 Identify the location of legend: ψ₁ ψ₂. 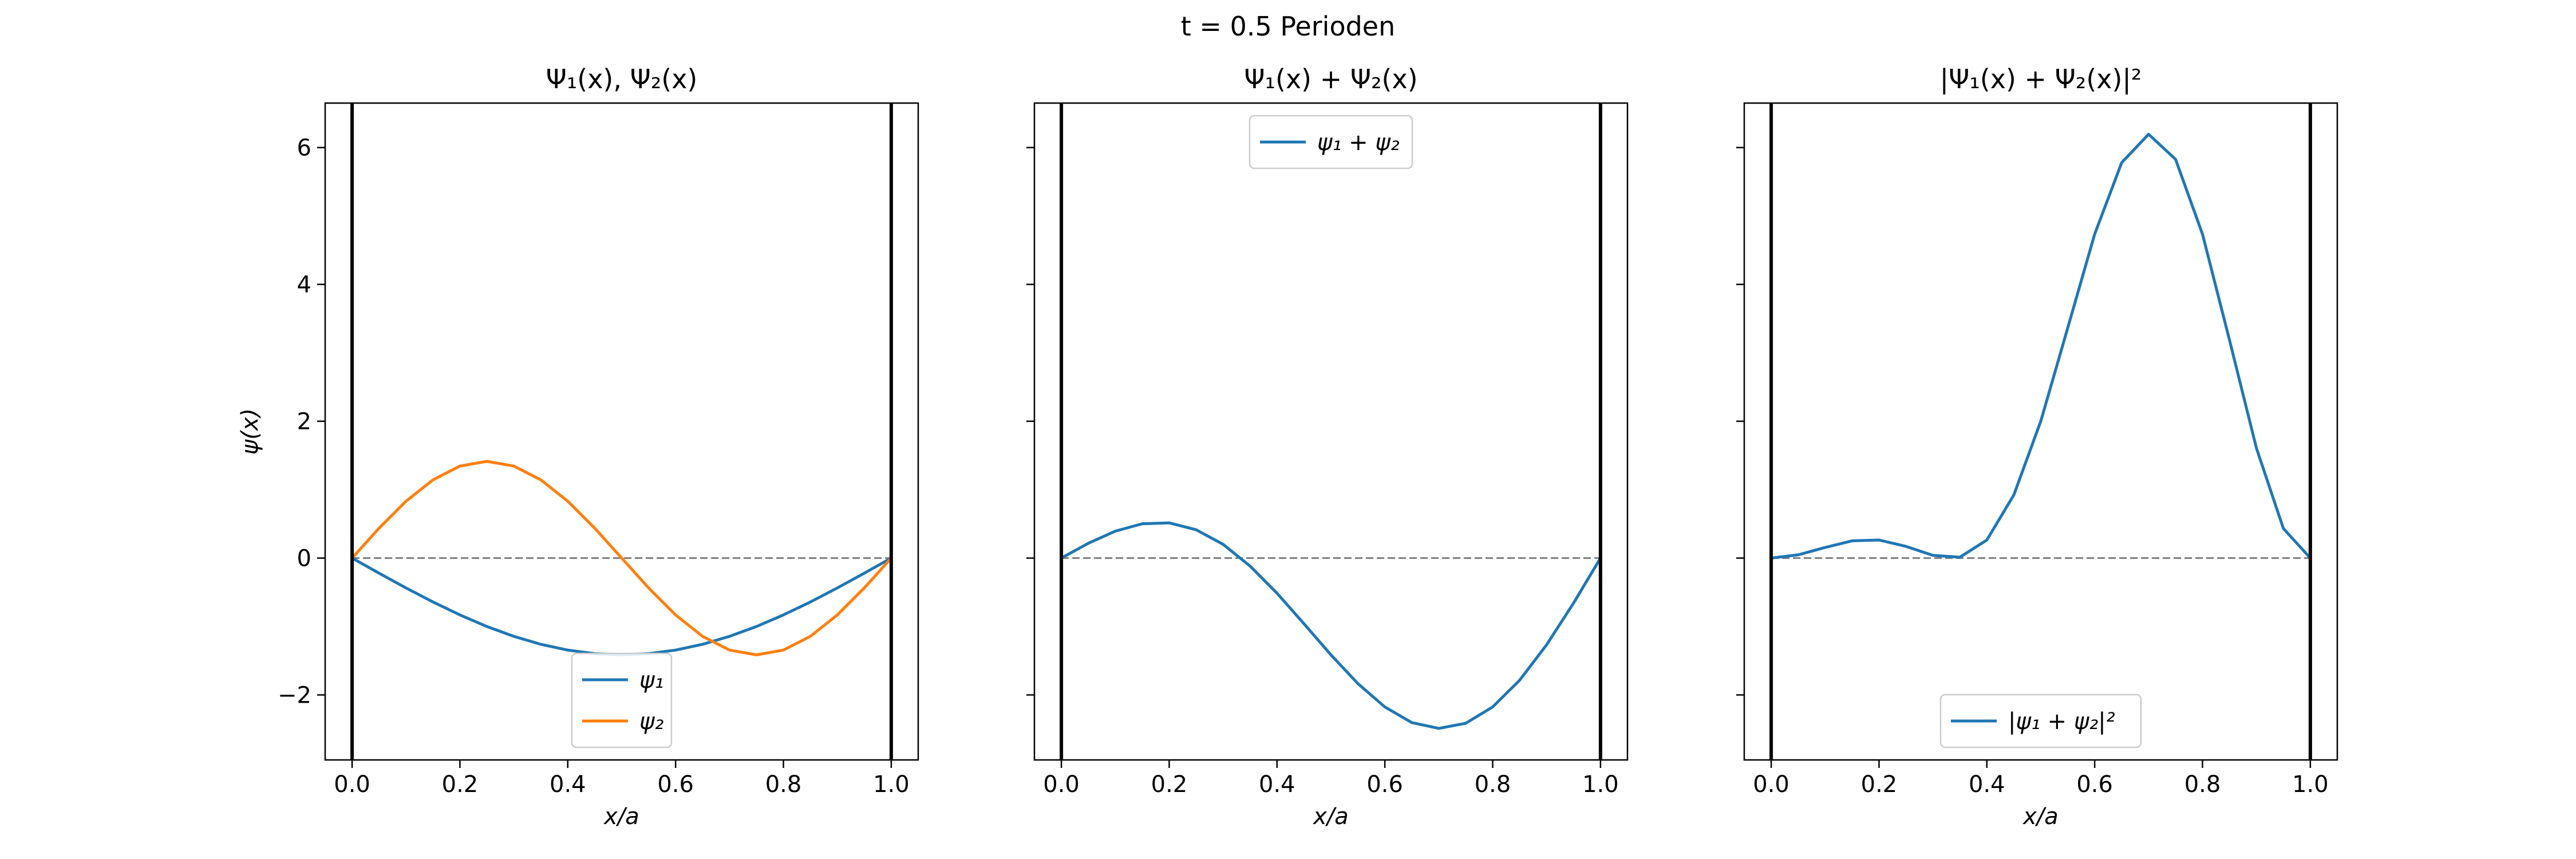
(622, 700).